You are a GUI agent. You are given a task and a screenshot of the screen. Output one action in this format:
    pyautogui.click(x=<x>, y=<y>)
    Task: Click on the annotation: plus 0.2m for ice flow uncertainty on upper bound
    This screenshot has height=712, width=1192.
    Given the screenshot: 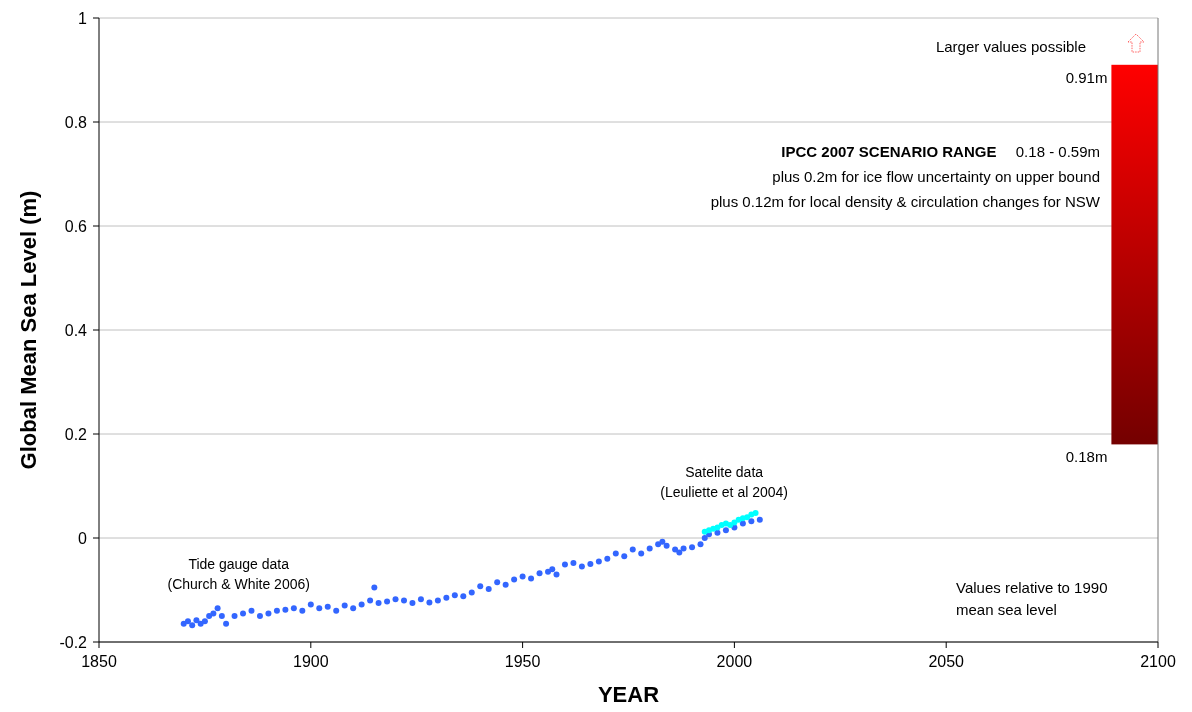 What is the action you would take?
    pyautogui.click(x=936, y=176)
    